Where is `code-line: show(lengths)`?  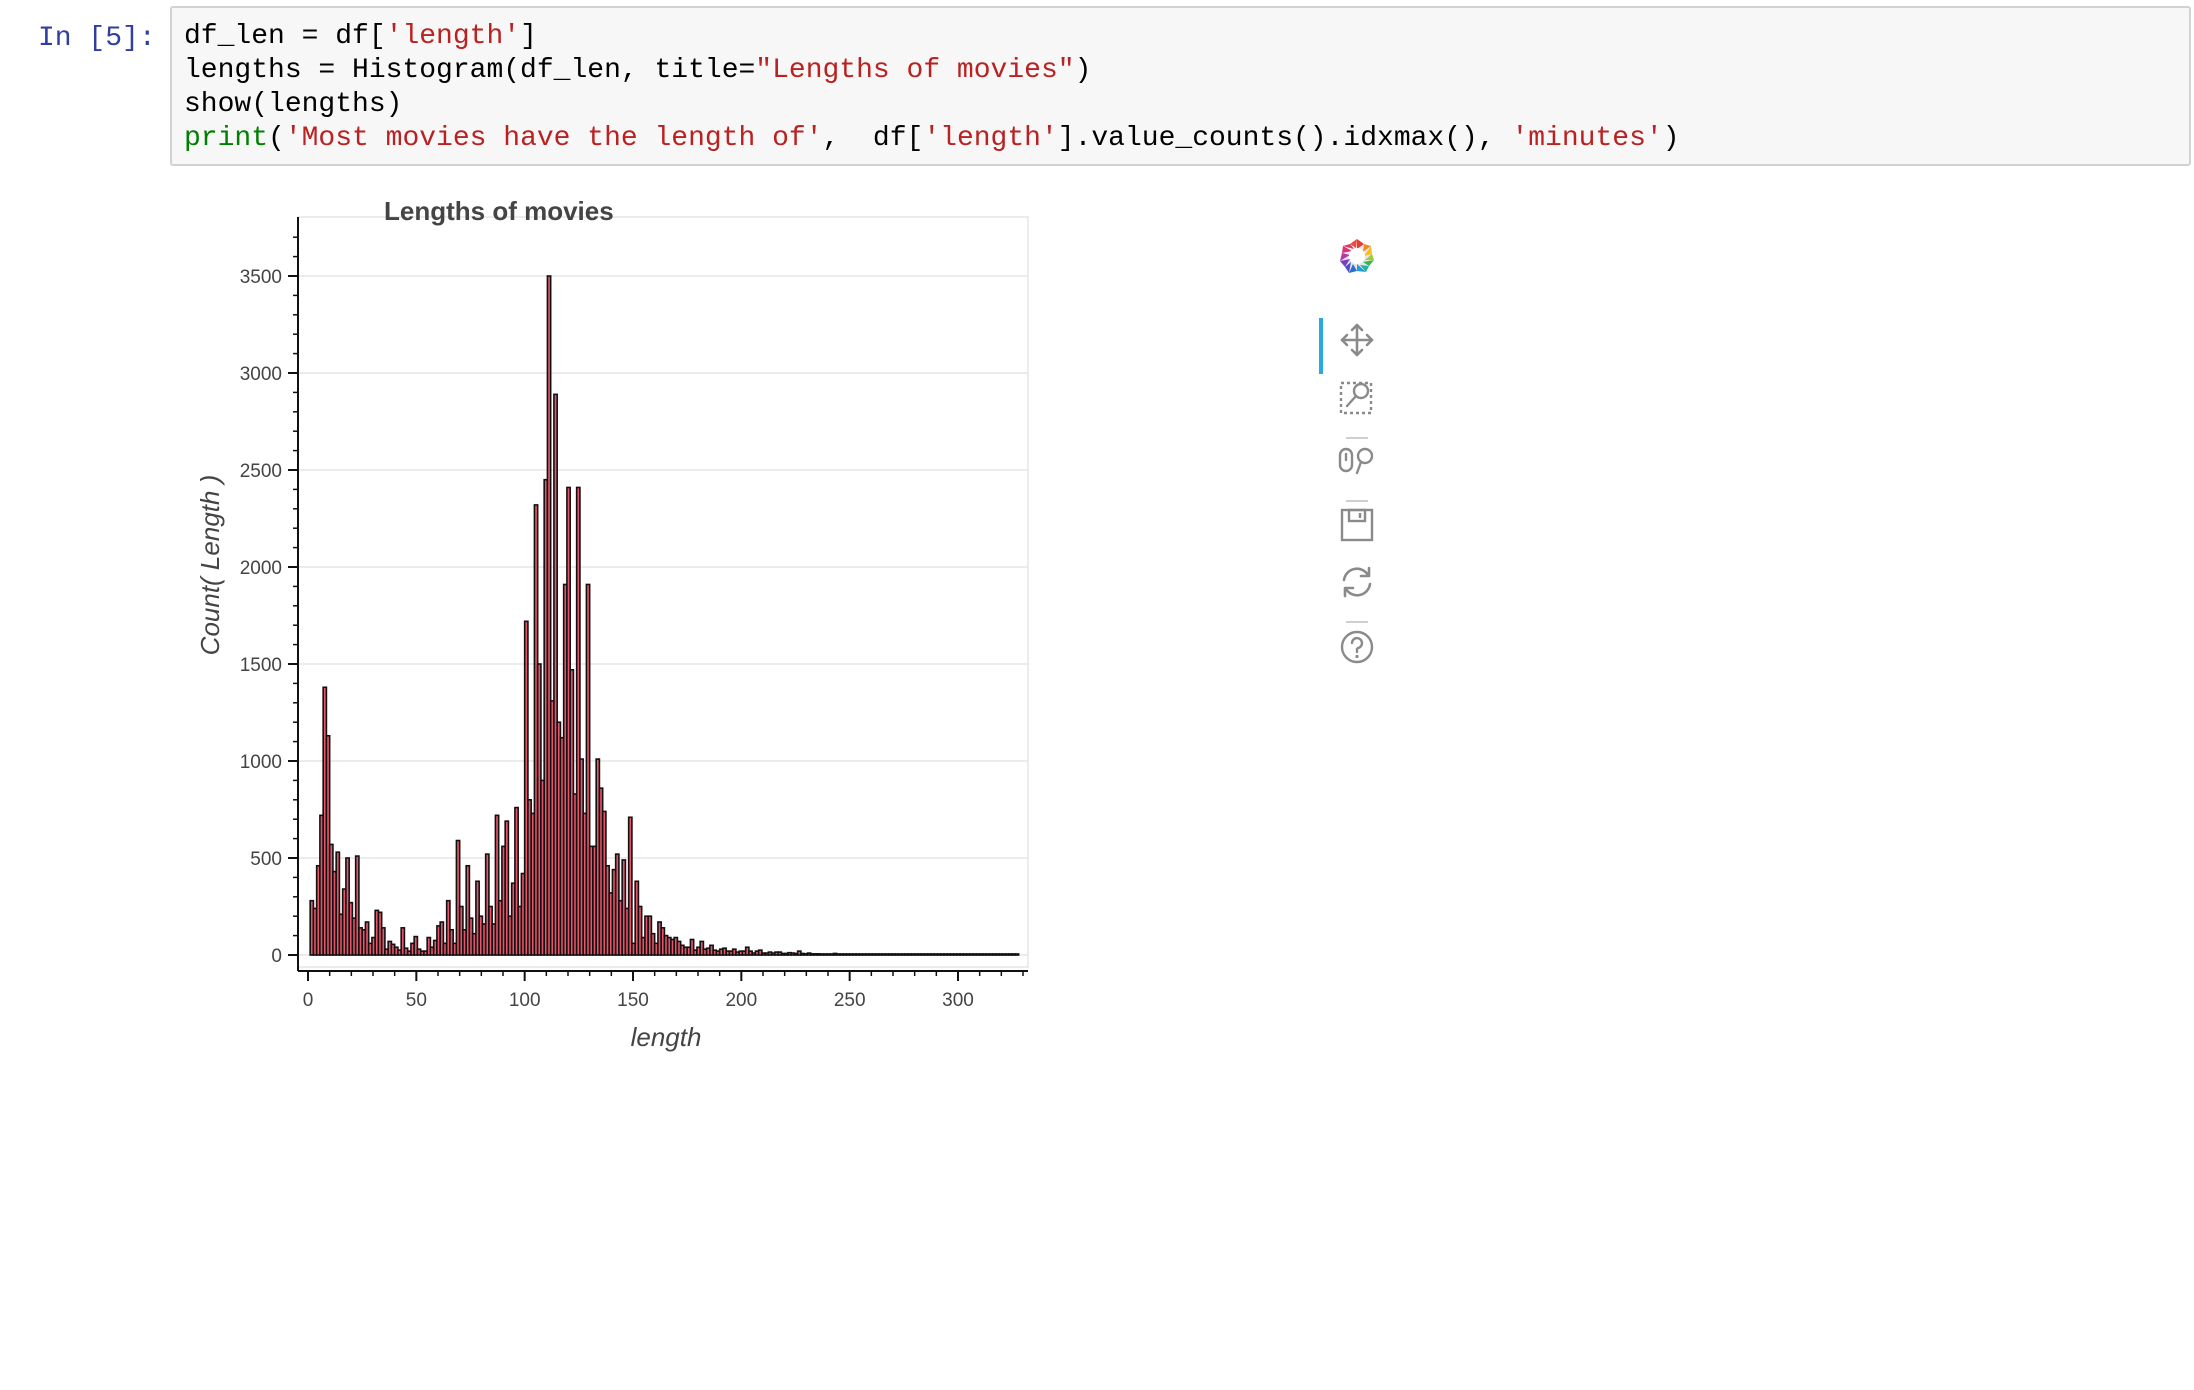
code-line: show(lengths) is located at coordinates (1180, 105).